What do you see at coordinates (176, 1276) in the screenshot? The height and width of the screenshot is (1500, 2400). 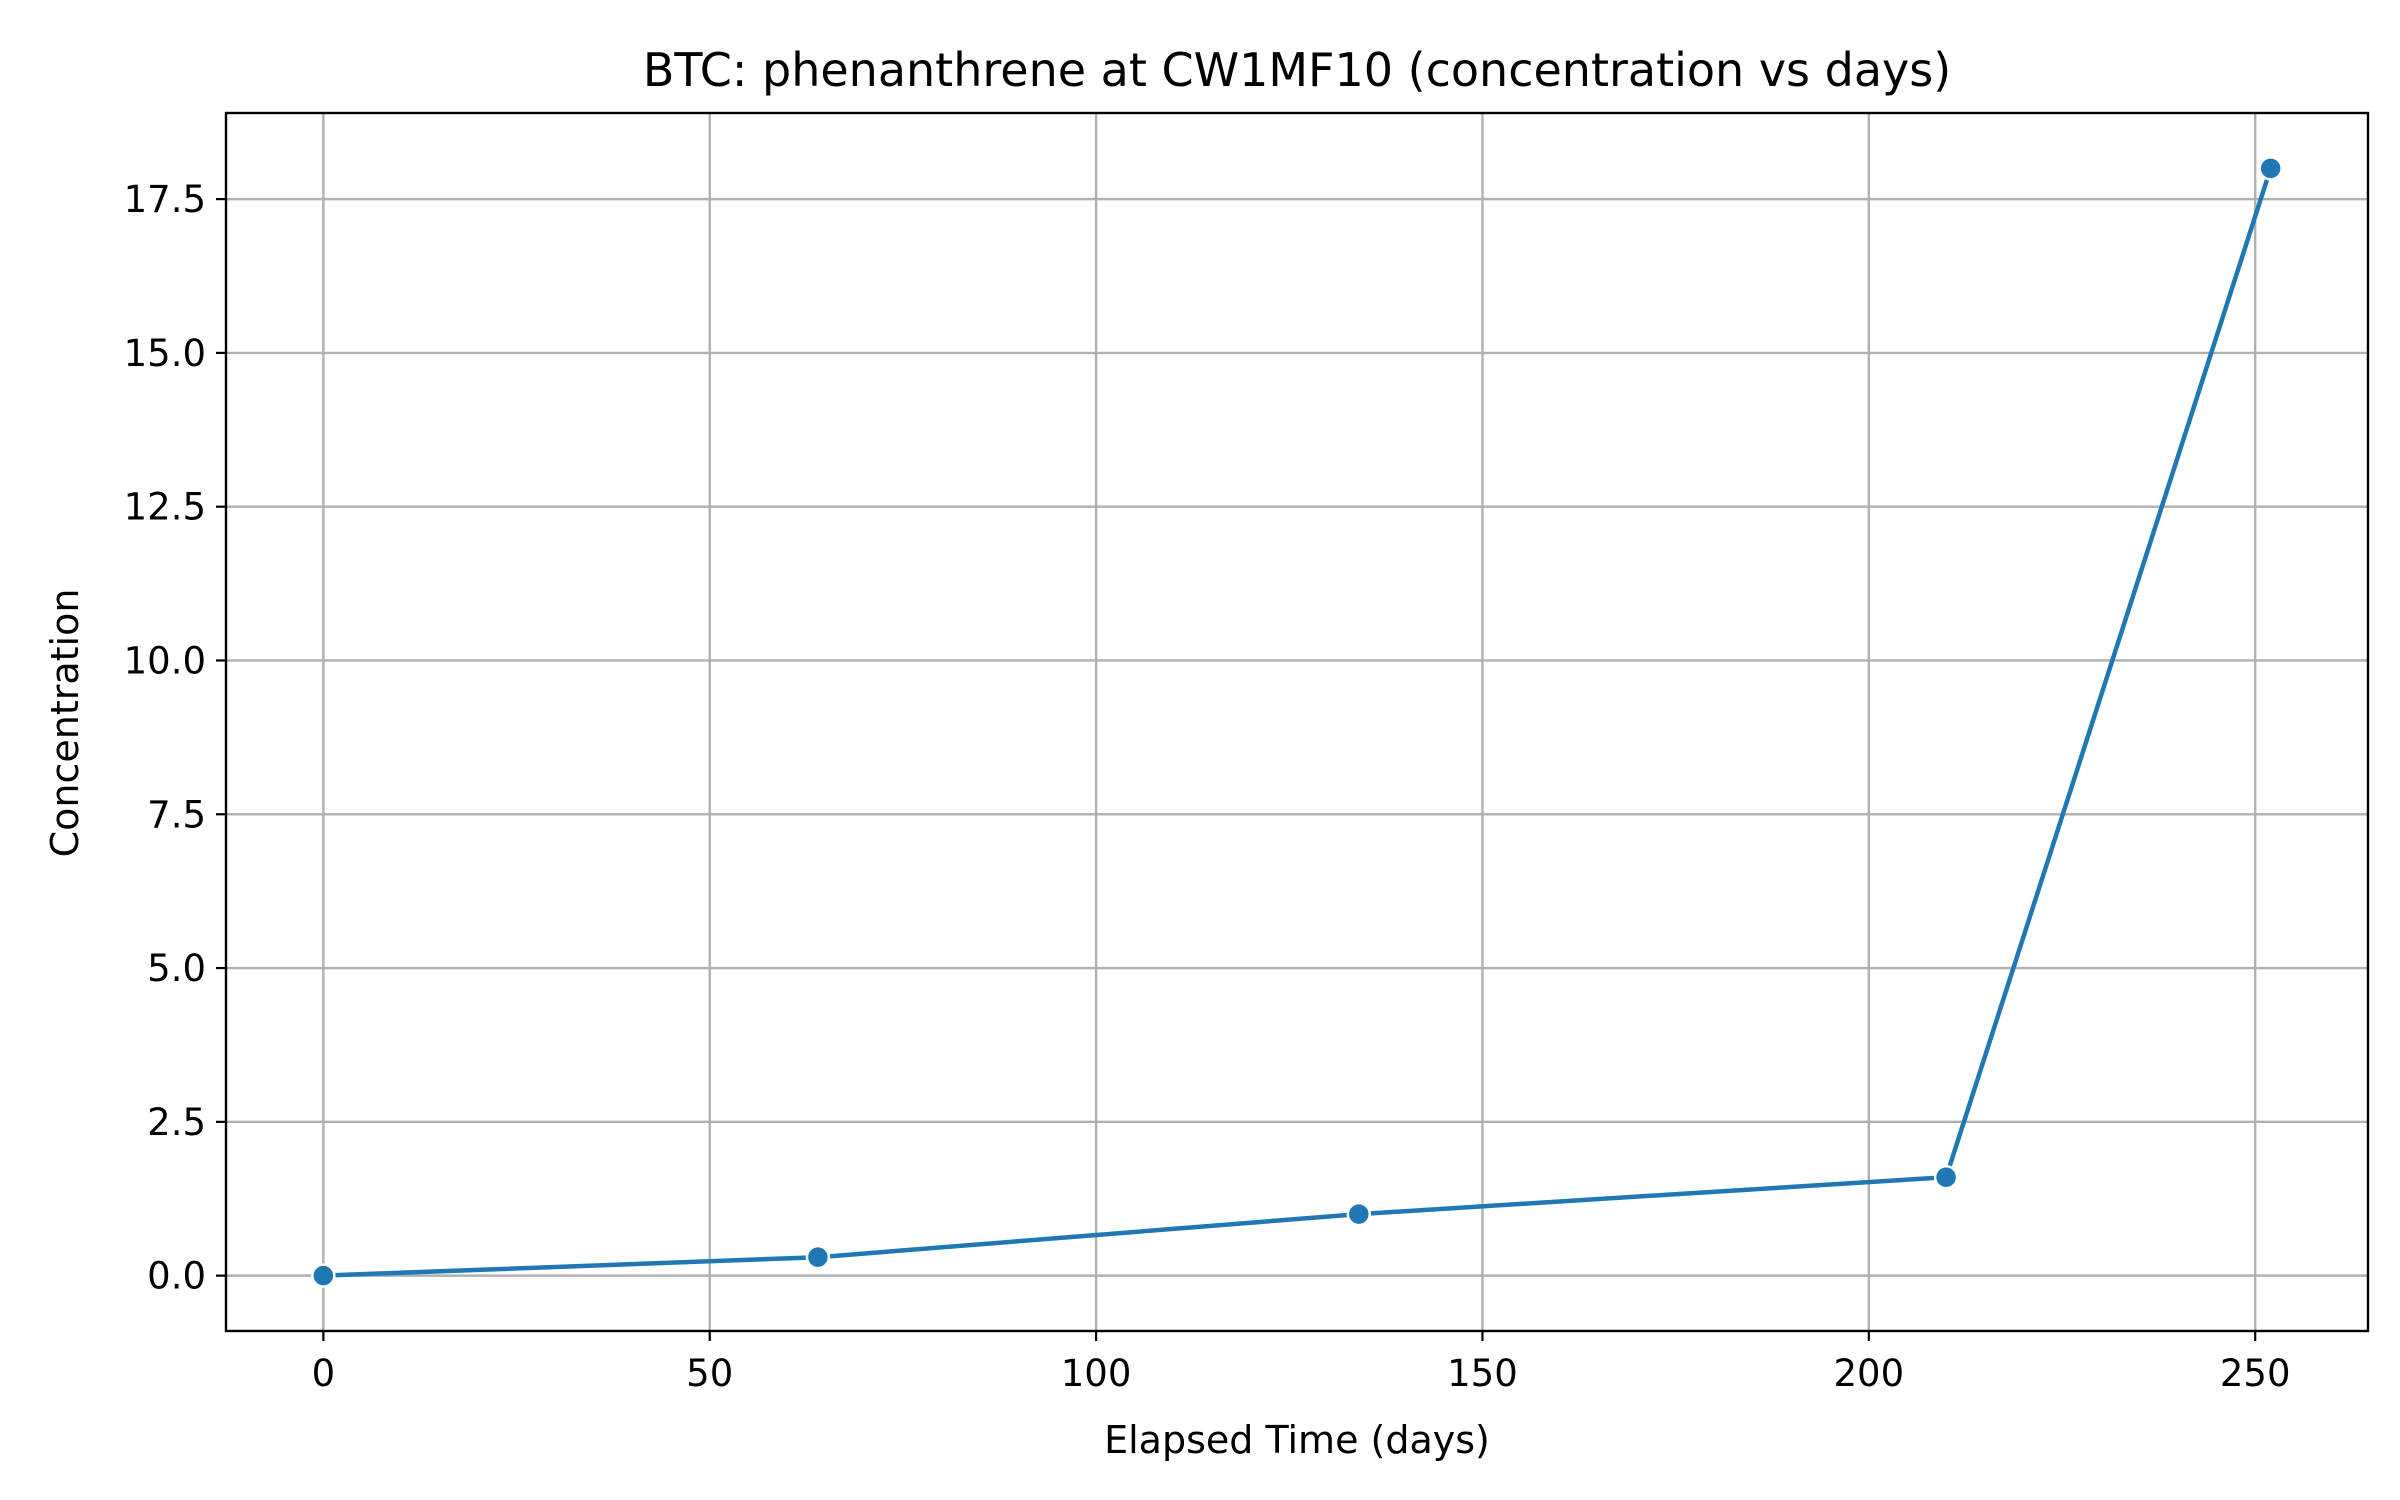 I see `y-tick-label: 0.0` at bounding box center [176, 1276].